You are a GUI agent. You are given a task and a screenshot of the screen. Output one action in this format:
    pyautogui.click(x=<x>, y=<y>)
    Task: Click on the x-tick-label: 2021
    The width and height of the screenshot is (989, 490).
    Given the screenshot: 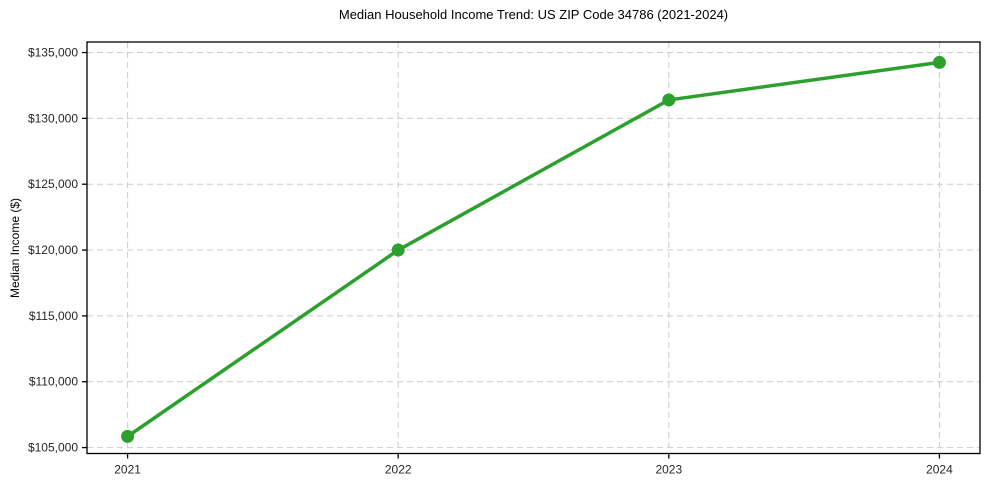 What is the action you would take?
    pyautogui.click(x=127, y=470)
    